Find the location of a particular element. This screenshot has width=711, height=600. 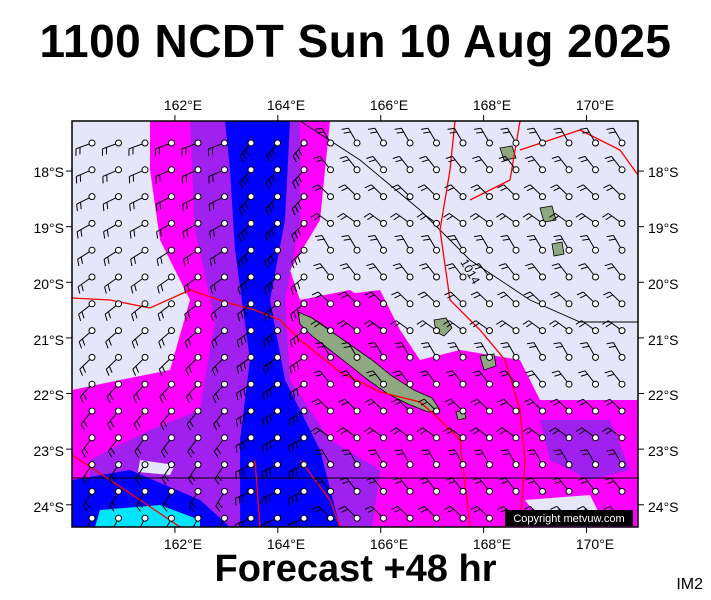

lat-tick-label-right: 24°S is located at coordinates (663, 507).